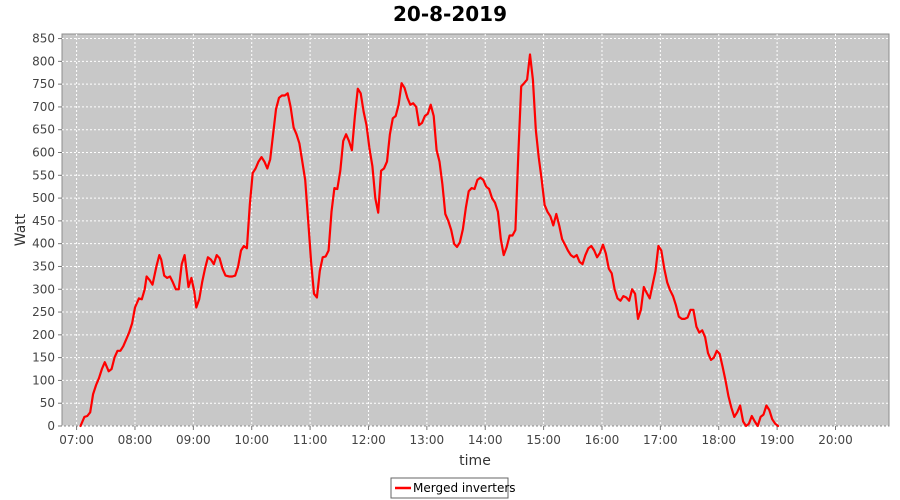 Image resolution: width=900 pixels, height=500 pixels. What do you see at coordinates (602, 440) in the screenshot?
I see `x-tick-label: 16:00` at bounding box center [602, 440].